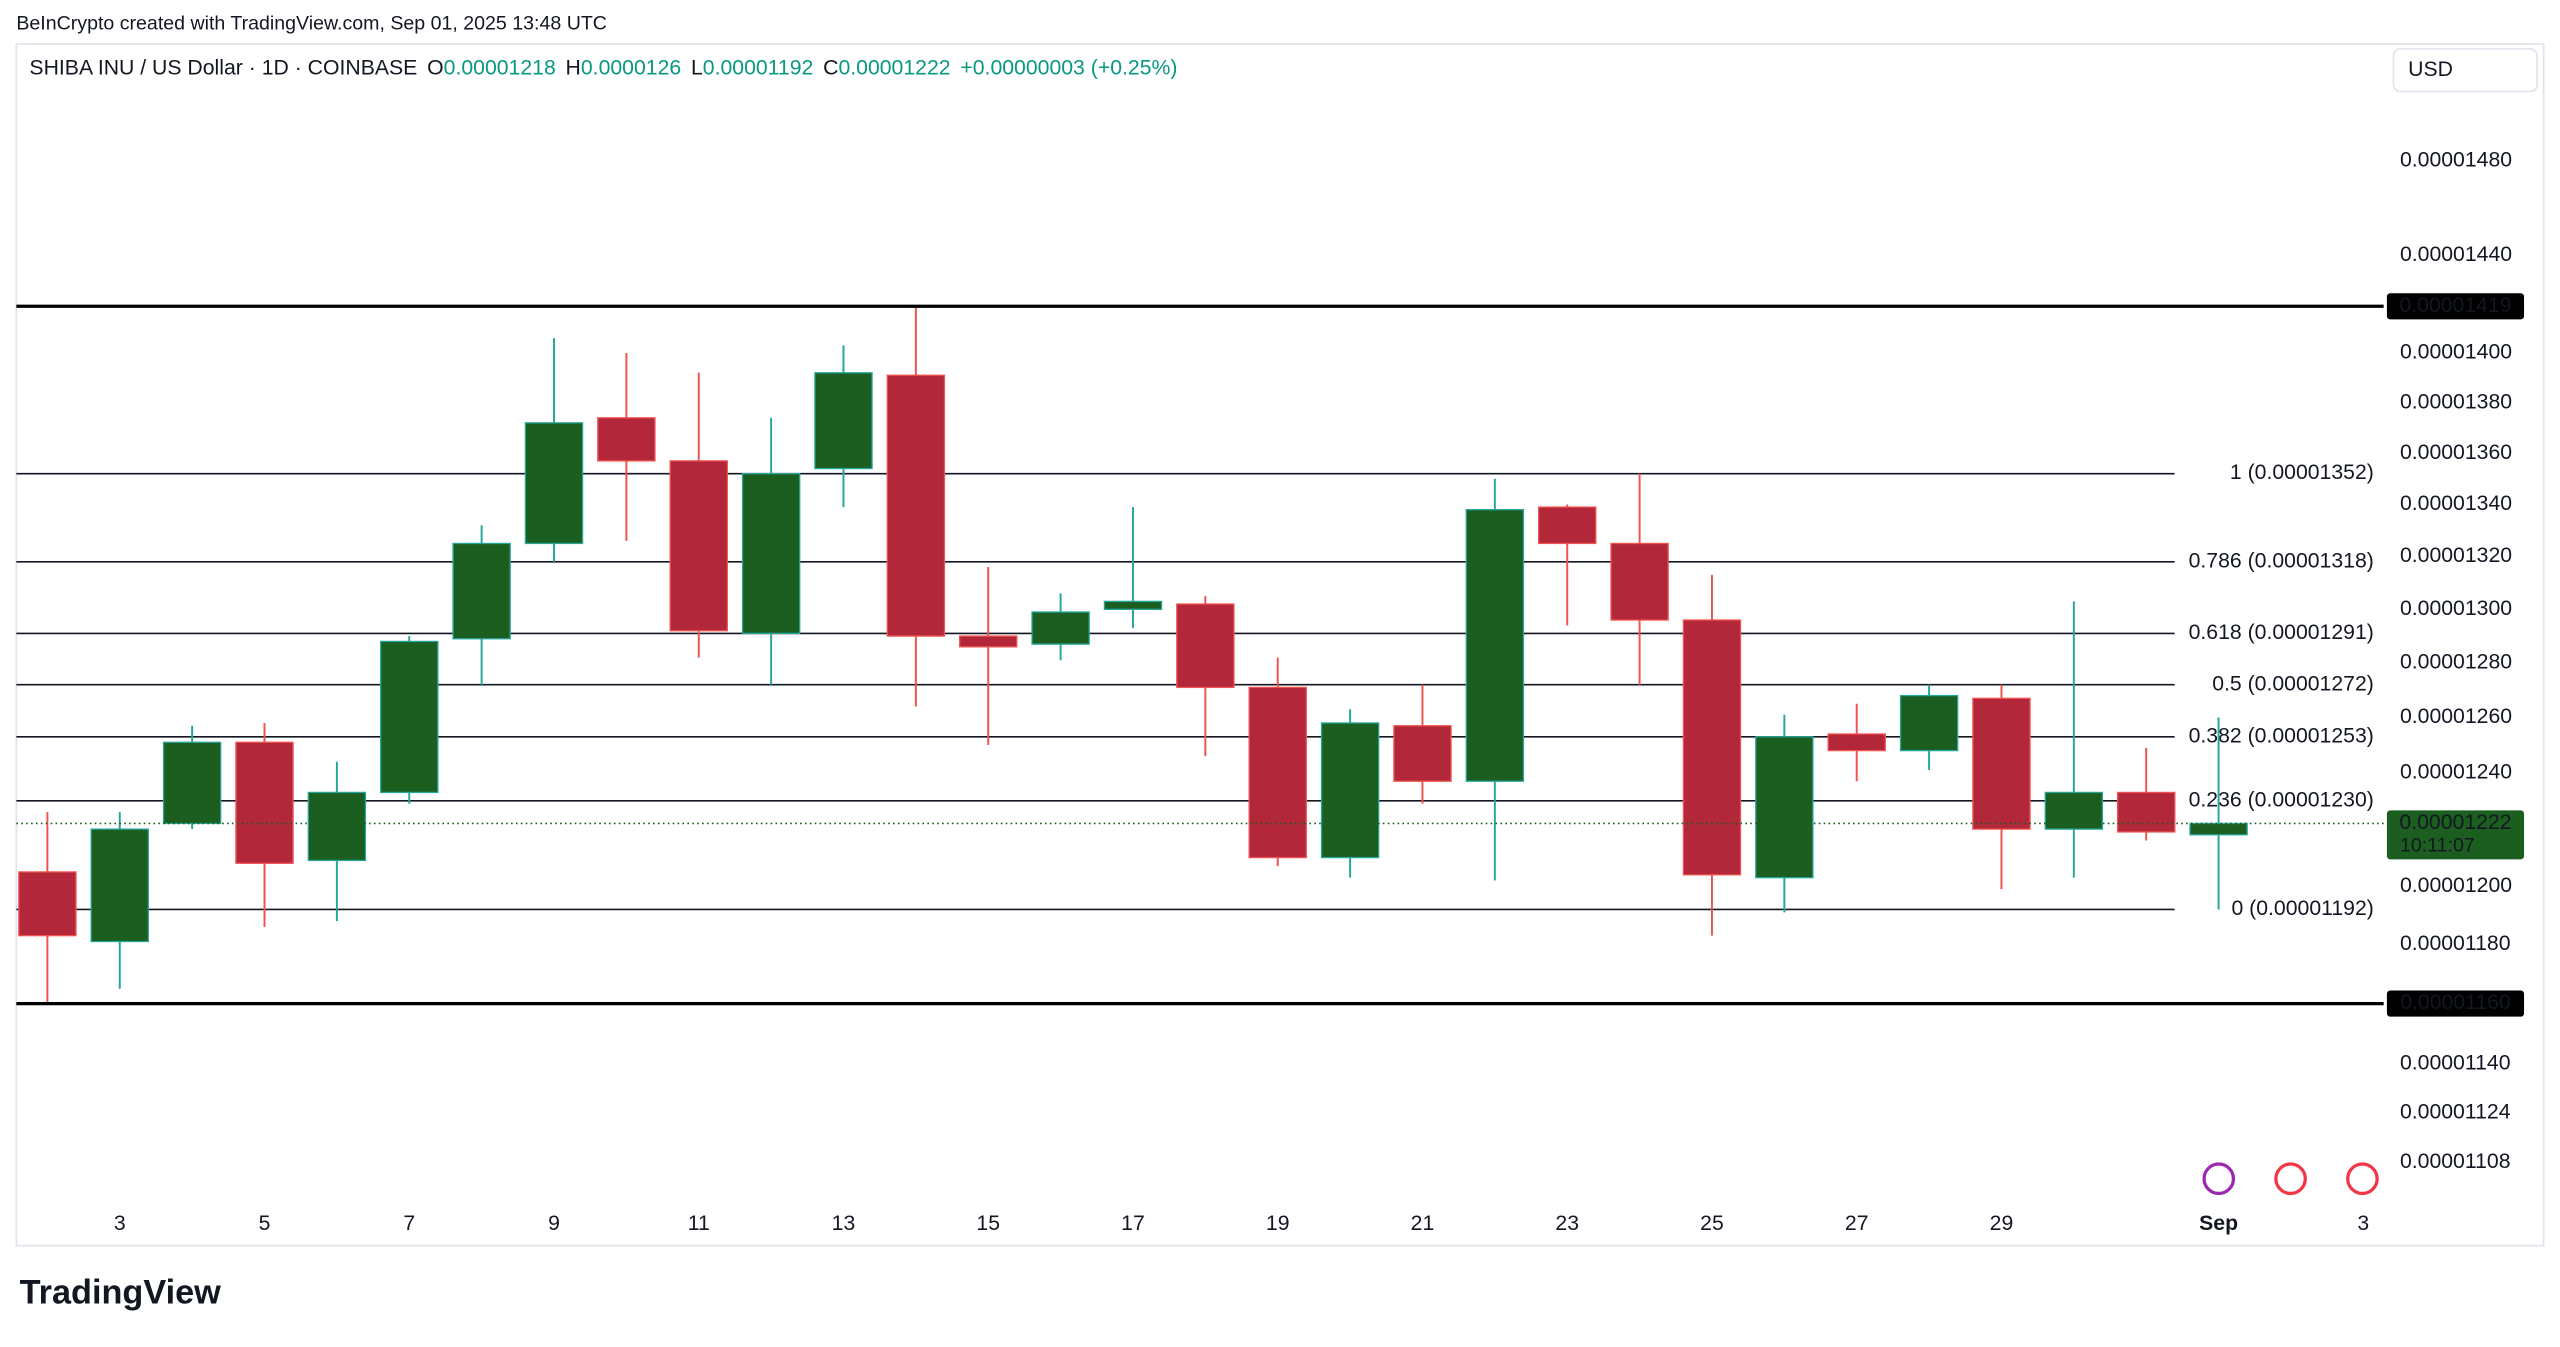  What do you see at coordinates (1133, 1223) in the screenshot?
I see `x-tick-label: 17` at bounding box center [1133, 1223].